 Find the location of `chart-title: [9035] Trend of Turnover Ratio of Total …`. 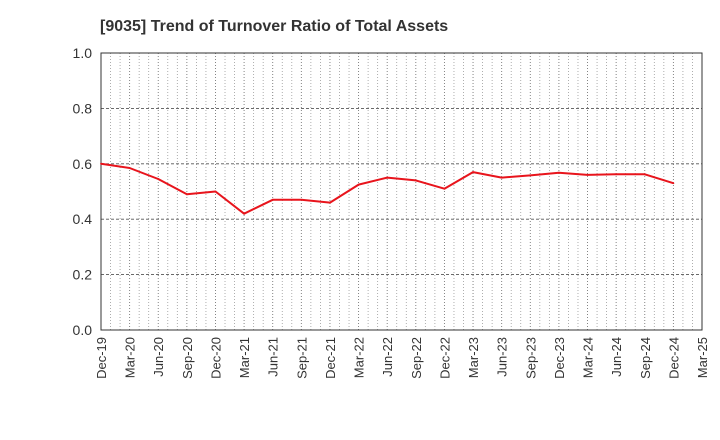

chart-title: [9035] Trend of Turnover Ratio of Total … is located at coordinates (274, 26).